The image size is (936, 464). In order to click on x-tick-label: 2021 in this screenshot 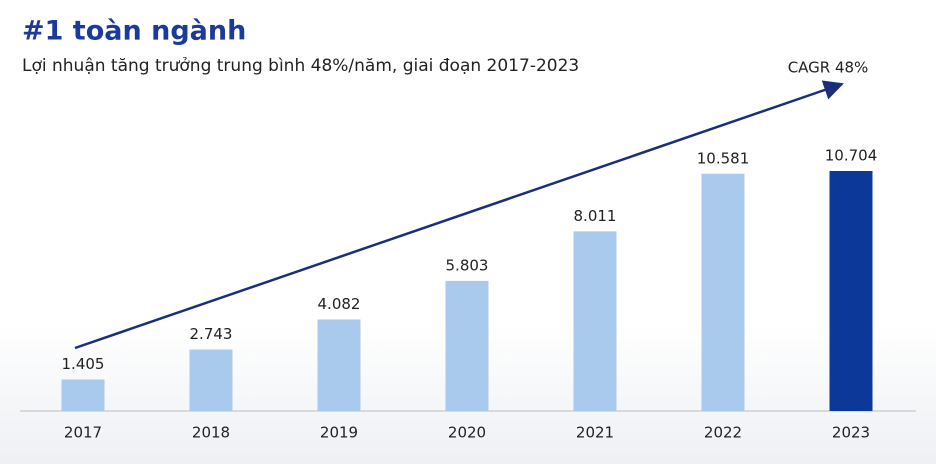, I will do `click(595, 433)`.